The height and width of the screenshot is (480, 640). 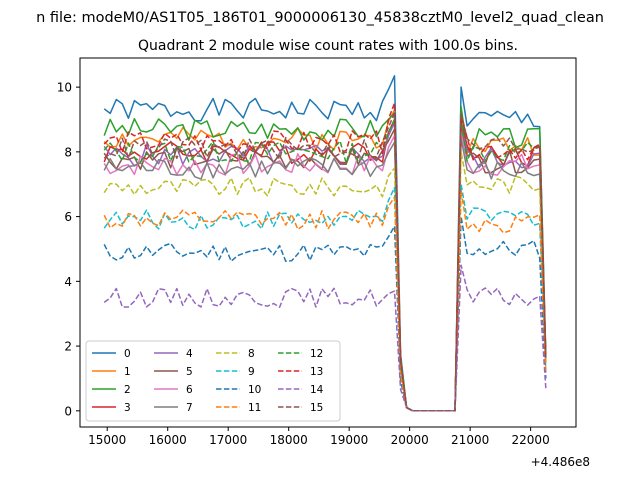 What do you see at coordinates (410, 440) in the screenshot?
I see `x-tick-label: 20000` at bounding box center [410, 440].